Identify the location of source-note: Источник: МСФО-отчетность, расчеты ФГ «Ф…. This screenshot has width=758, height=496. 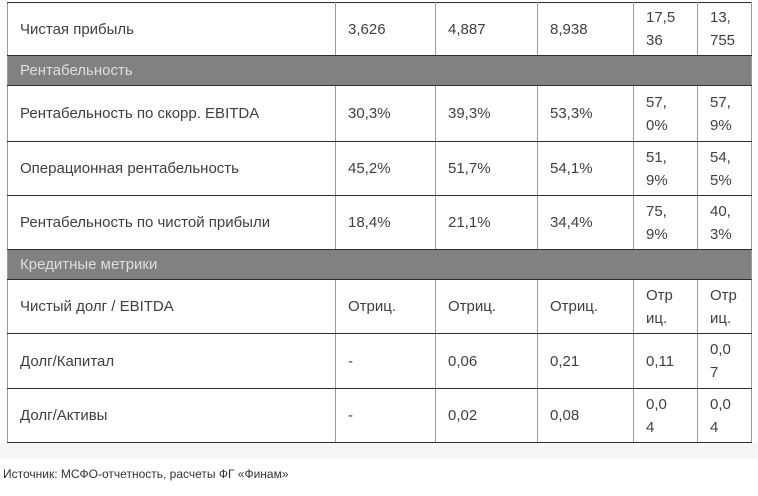
(146, 474).